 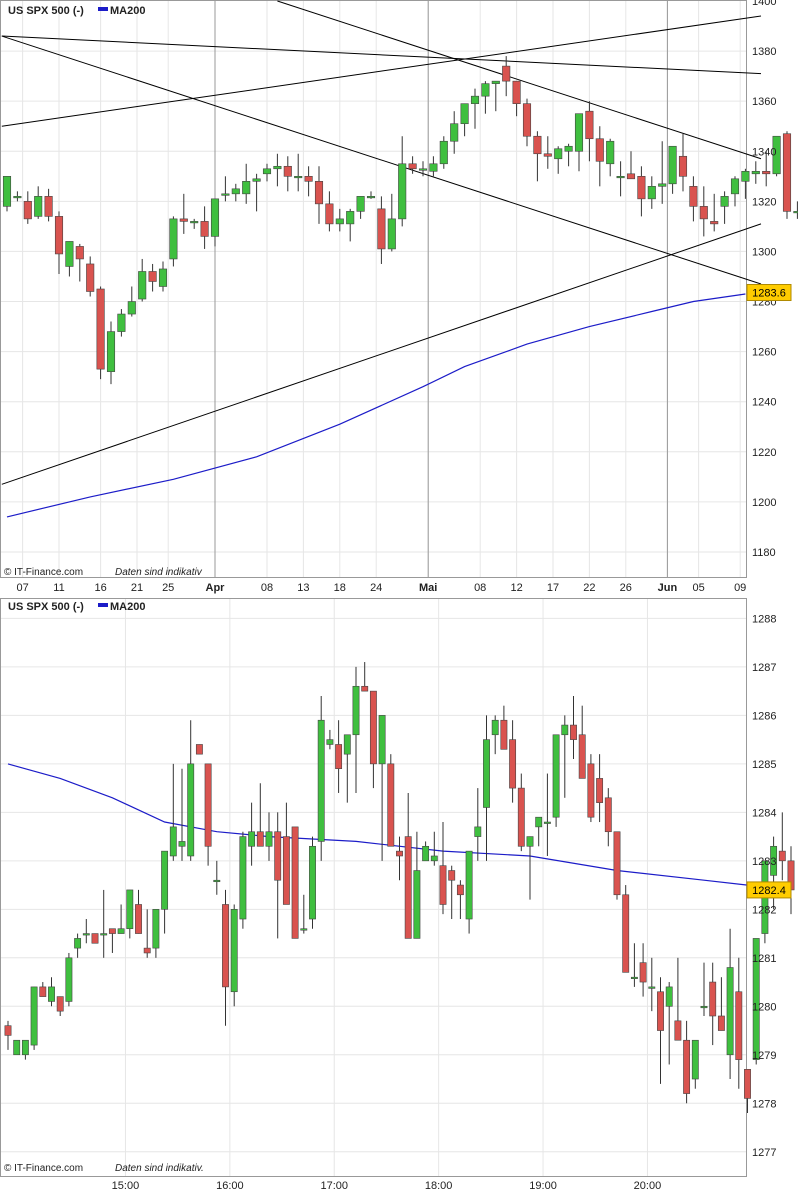 What do you see at coordinates (46, 11) in the screenshot?
I see `daily-symbol-label: US SPX 500 (-)` at bounding box center [46, 11].